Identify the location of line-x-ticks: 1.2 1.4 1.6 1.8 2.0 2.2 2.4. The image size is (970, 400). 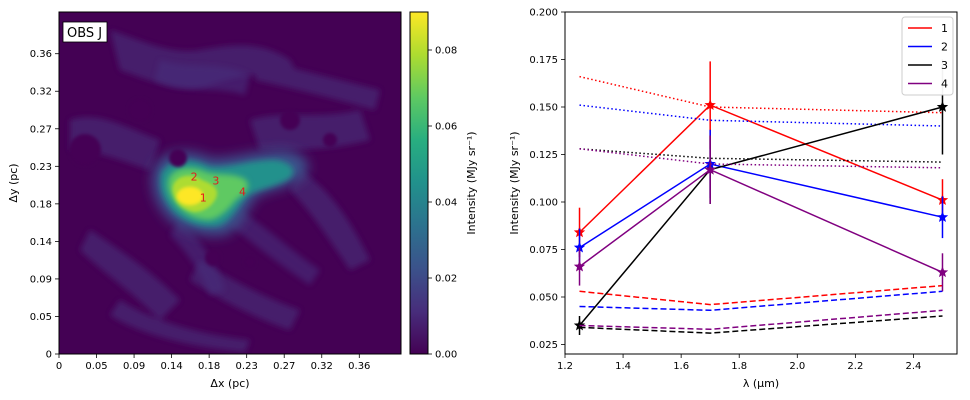
(739, 363).